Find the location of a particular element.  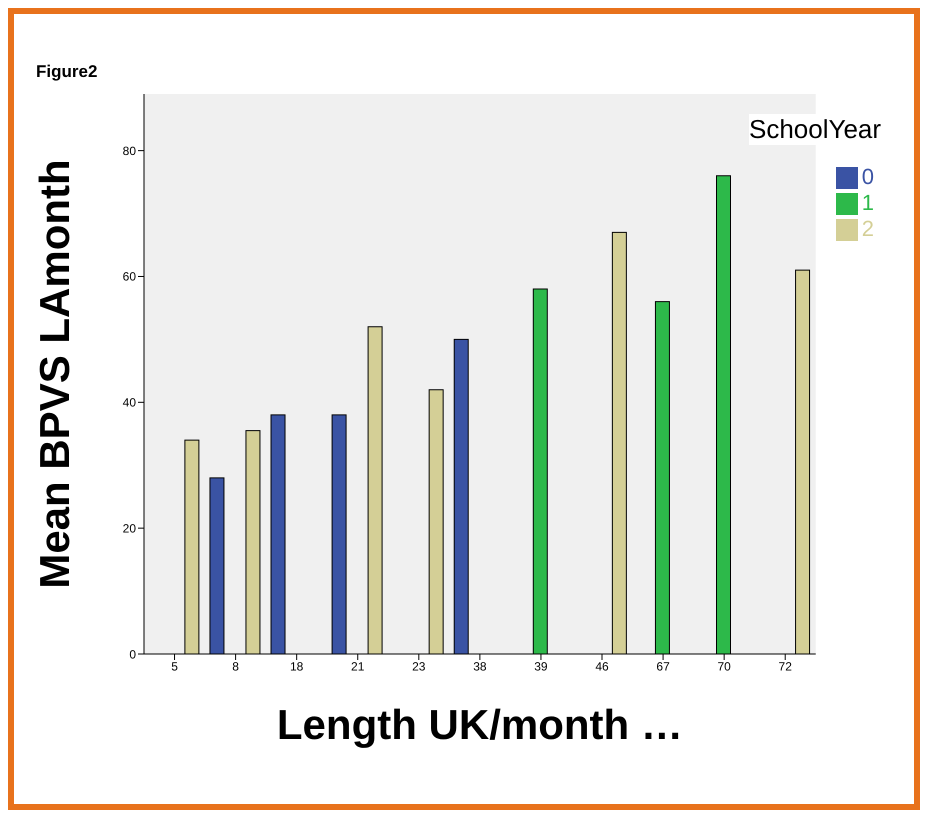

x-tick-label: 18 is located at coordinates (297, 667).